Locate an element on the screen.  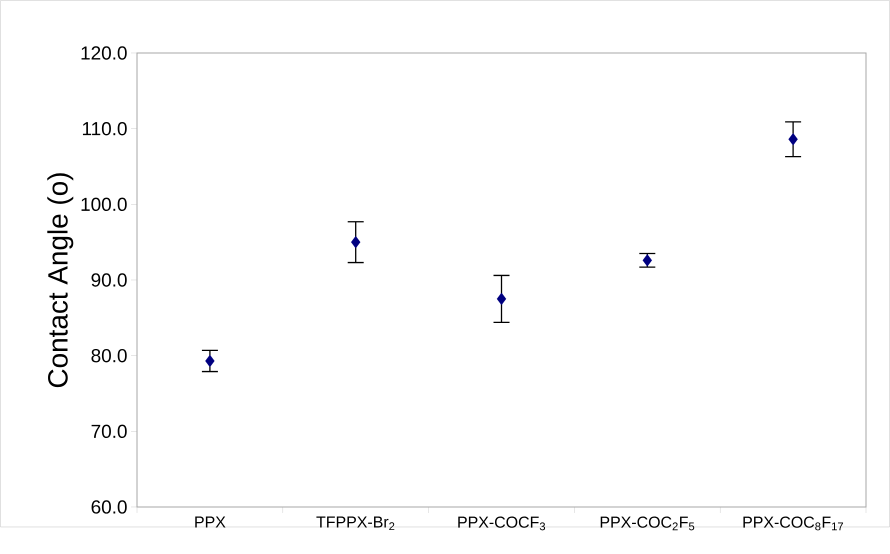
y-tick-label: 90.0 is located at coordinates (109, 280).